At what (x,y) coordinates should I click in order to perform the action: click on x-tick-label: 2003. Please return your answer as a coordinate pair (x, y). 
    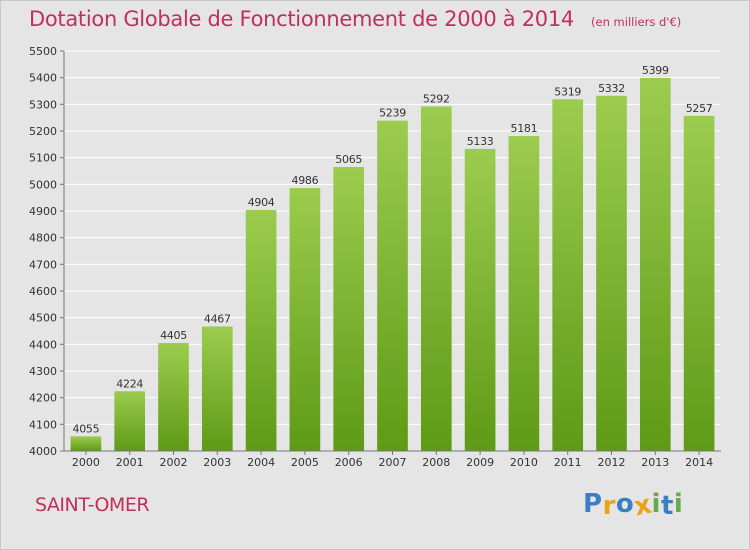
    Looking at the image, I should click on (217, 462).